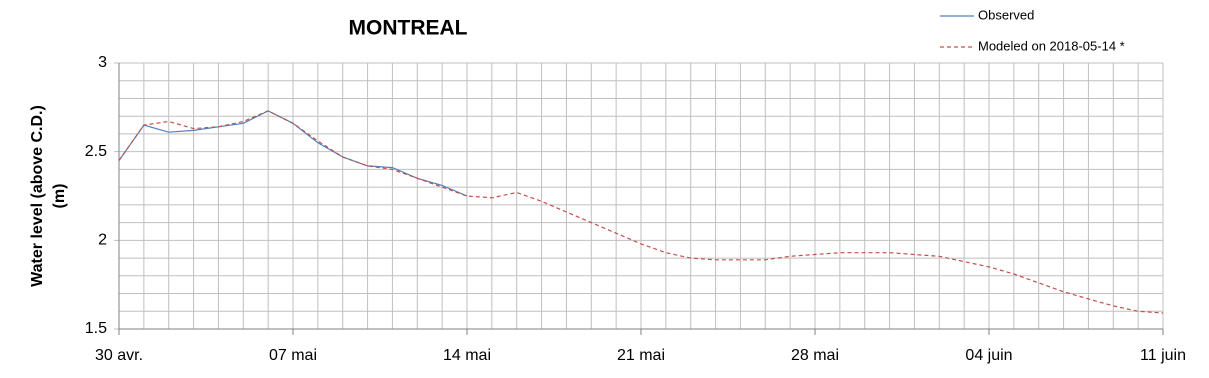 This screenshot has width=1209, height=378. I want to click on y-tick-label: 2.5, so click(96, 151).